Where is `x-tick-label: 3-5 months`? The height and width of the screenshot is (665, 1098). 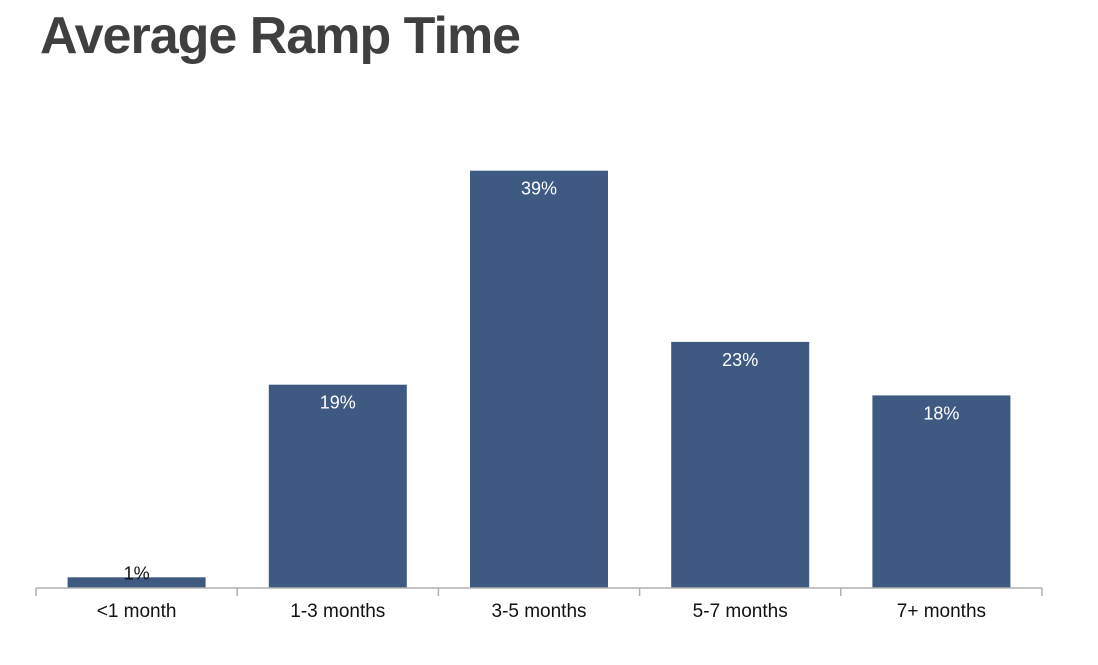 x-tick-label: 3-5 months is located at coordinates (538, 611).